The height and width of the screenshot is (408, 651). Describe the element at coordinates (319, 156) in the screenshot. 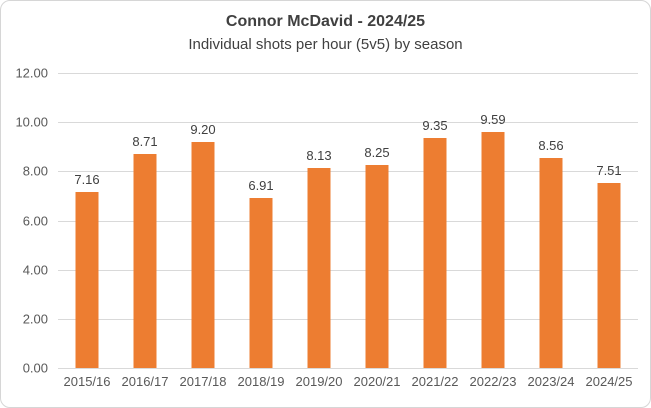

I see `bar-value-label: 8.13` at that location.